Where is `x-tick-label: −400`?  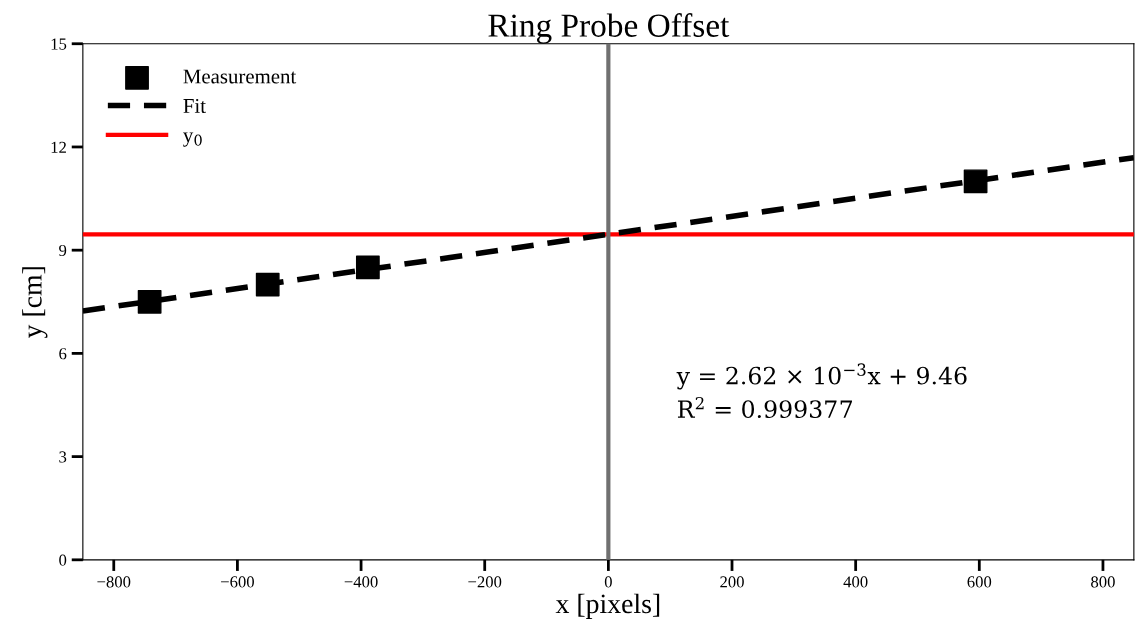 x-tick-label: −400 is located at coordinates (361, 582).